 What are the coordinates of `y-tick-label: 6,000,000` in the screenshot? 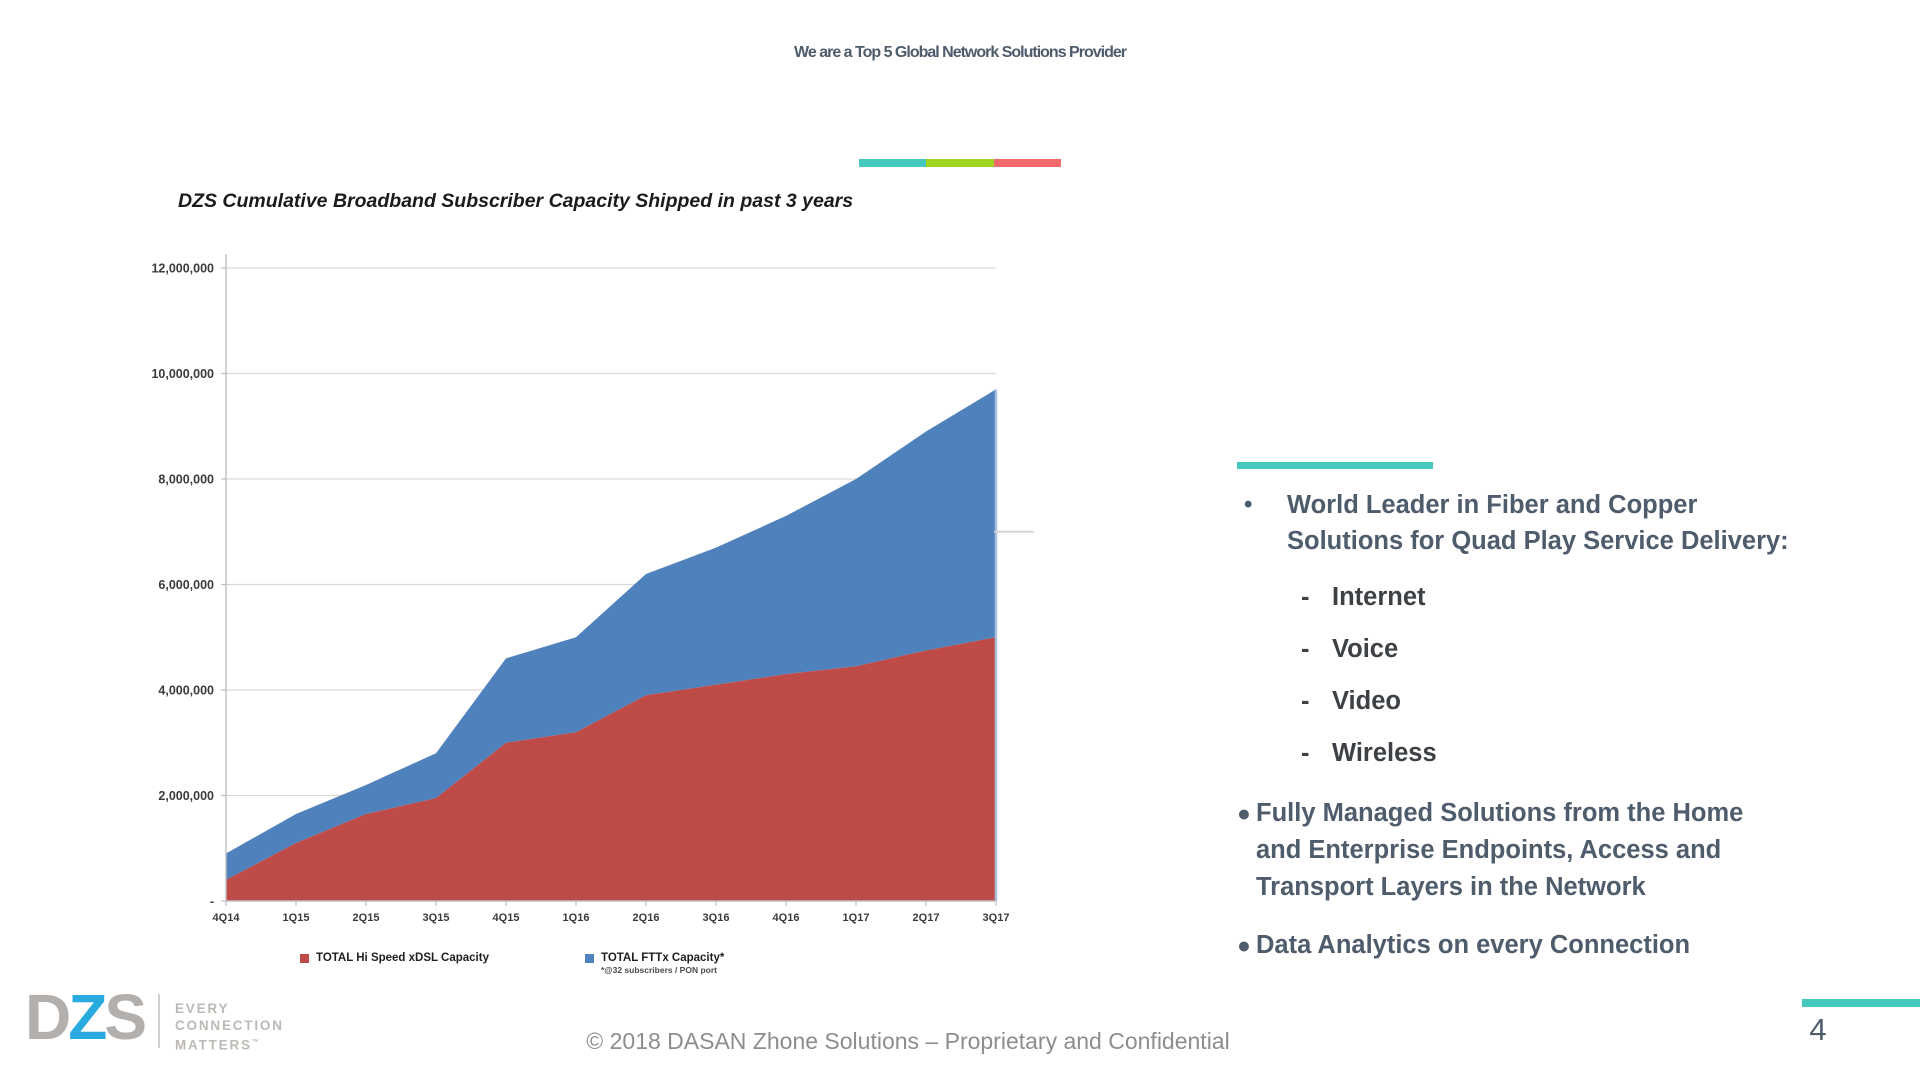 It's located at (186, 585).